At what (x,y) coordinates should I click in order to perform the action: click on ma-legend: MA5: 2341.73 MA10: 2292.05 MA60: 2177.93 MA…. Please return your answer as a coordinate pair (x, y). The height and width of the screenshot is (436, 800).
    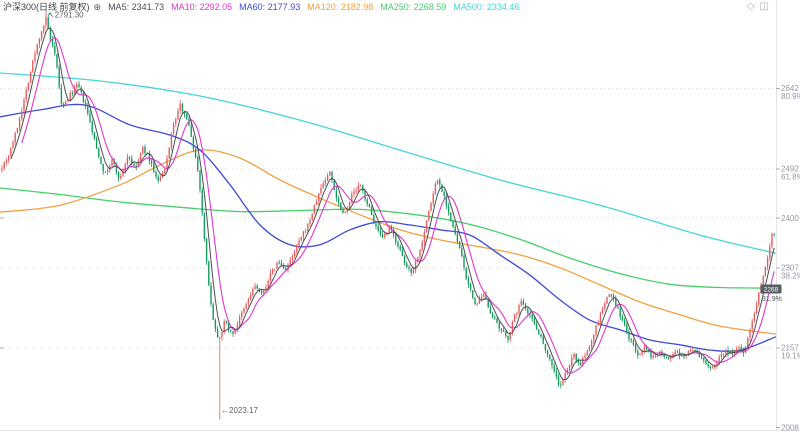
    Looking at the image, I should click on (310, 7).